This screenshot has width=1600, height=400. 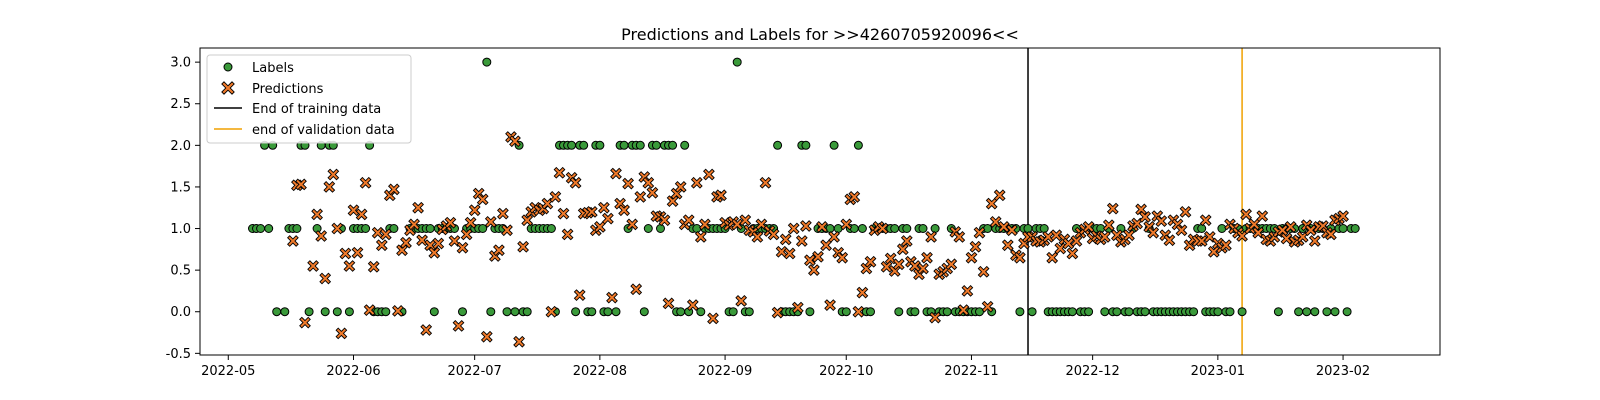 What do you see at coordinates (180, 271) in the screenshot?
I see `y-tick-label: 0.5` at bounding box center [180, 271].